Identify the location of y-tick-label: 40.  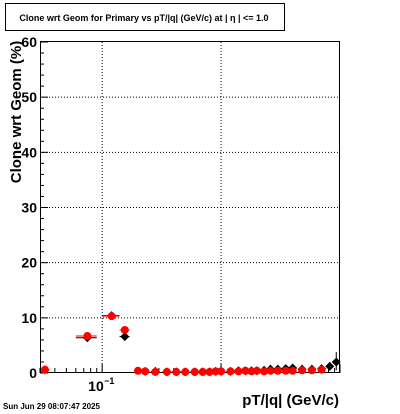
(29, 152).